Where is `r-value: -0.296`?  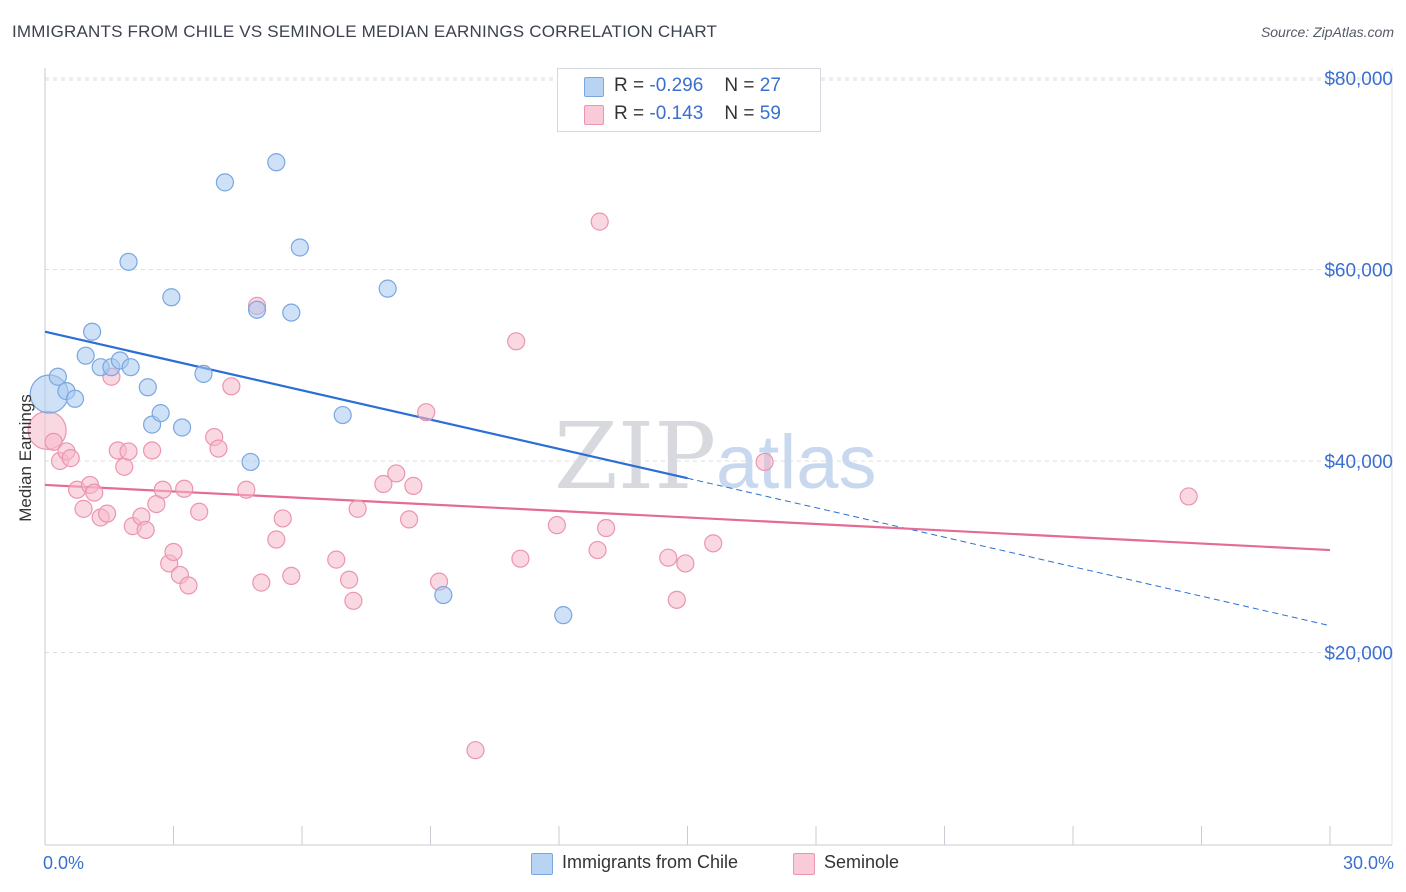
r-value: -0.296 is located at coordinates (676, 85).